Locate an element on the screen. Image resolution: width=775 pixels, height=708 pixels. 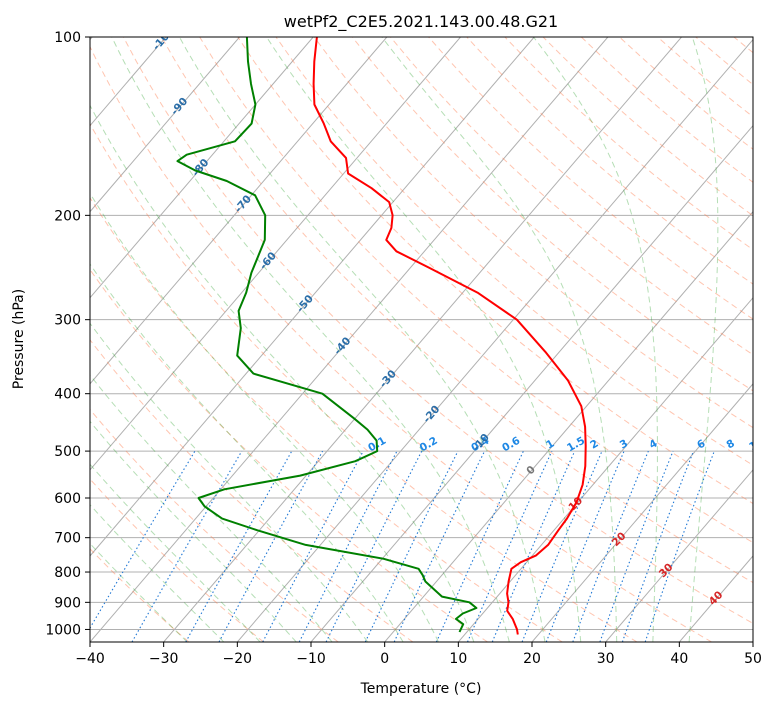
mixing-ratio-label: 8 is located at coordinates (731, 444).